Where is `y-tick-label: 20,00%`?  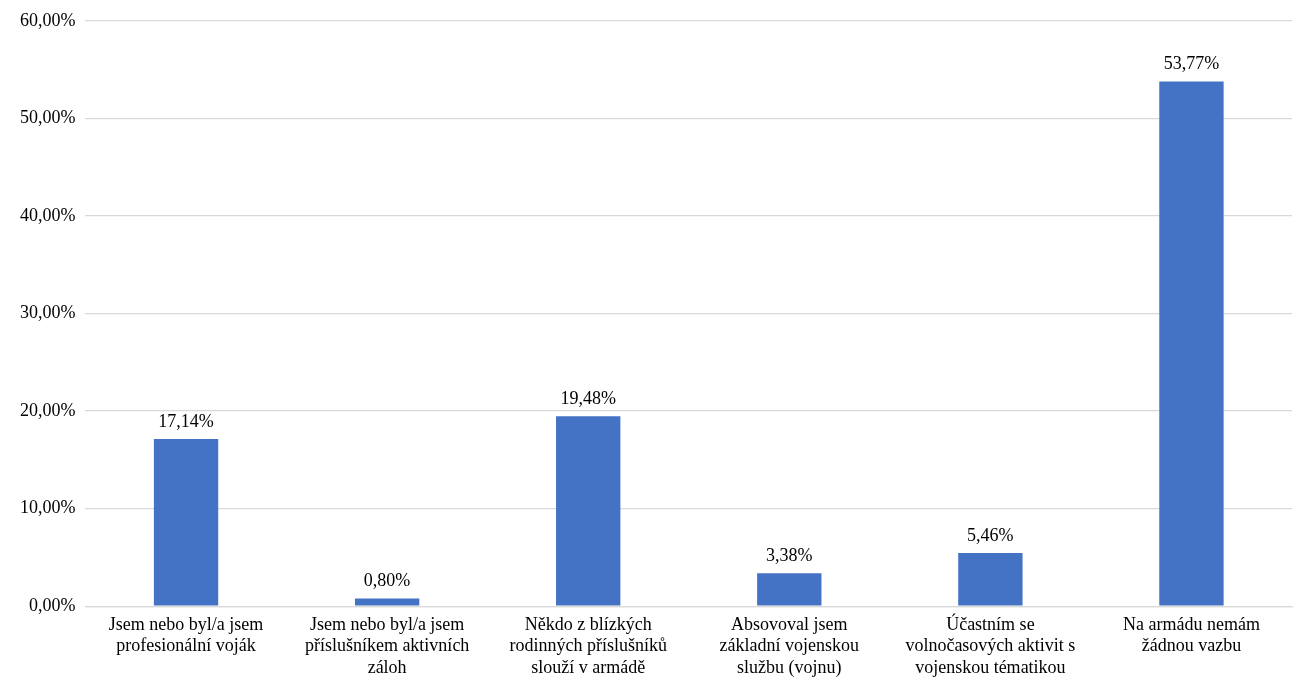
y-tick-label: 20,00% is located at coordinates (47, 409).